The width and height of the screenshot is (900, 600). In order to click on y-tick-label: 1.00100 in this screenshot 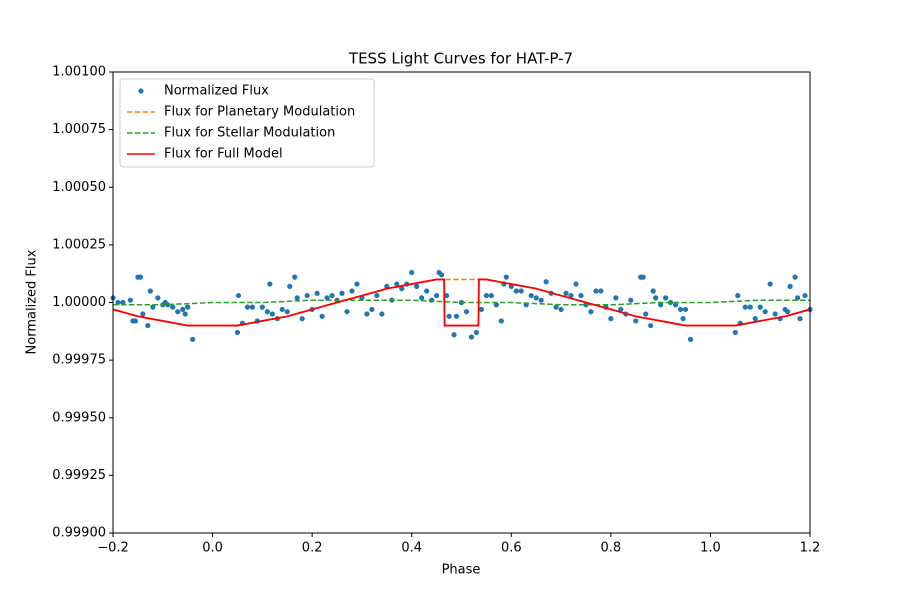, I will do `click(79, 72)`.